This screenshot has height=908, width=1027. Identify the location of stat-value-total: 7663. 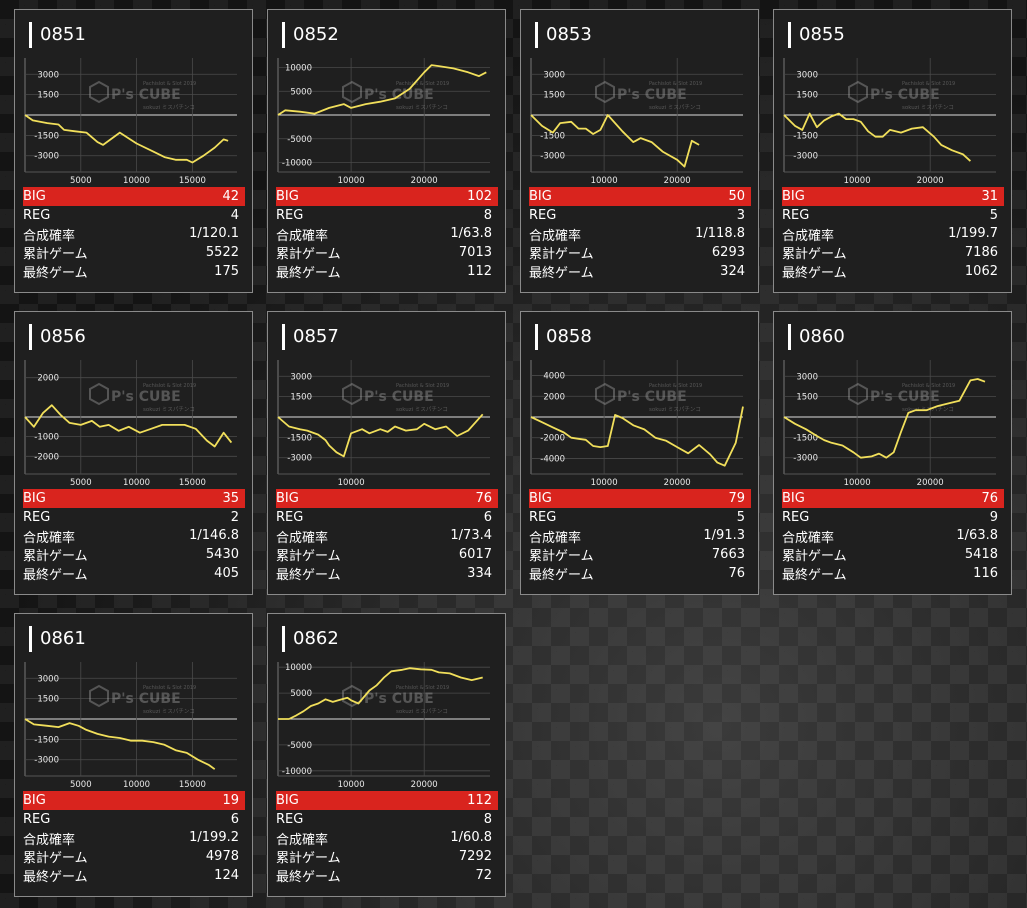
(728, 555).